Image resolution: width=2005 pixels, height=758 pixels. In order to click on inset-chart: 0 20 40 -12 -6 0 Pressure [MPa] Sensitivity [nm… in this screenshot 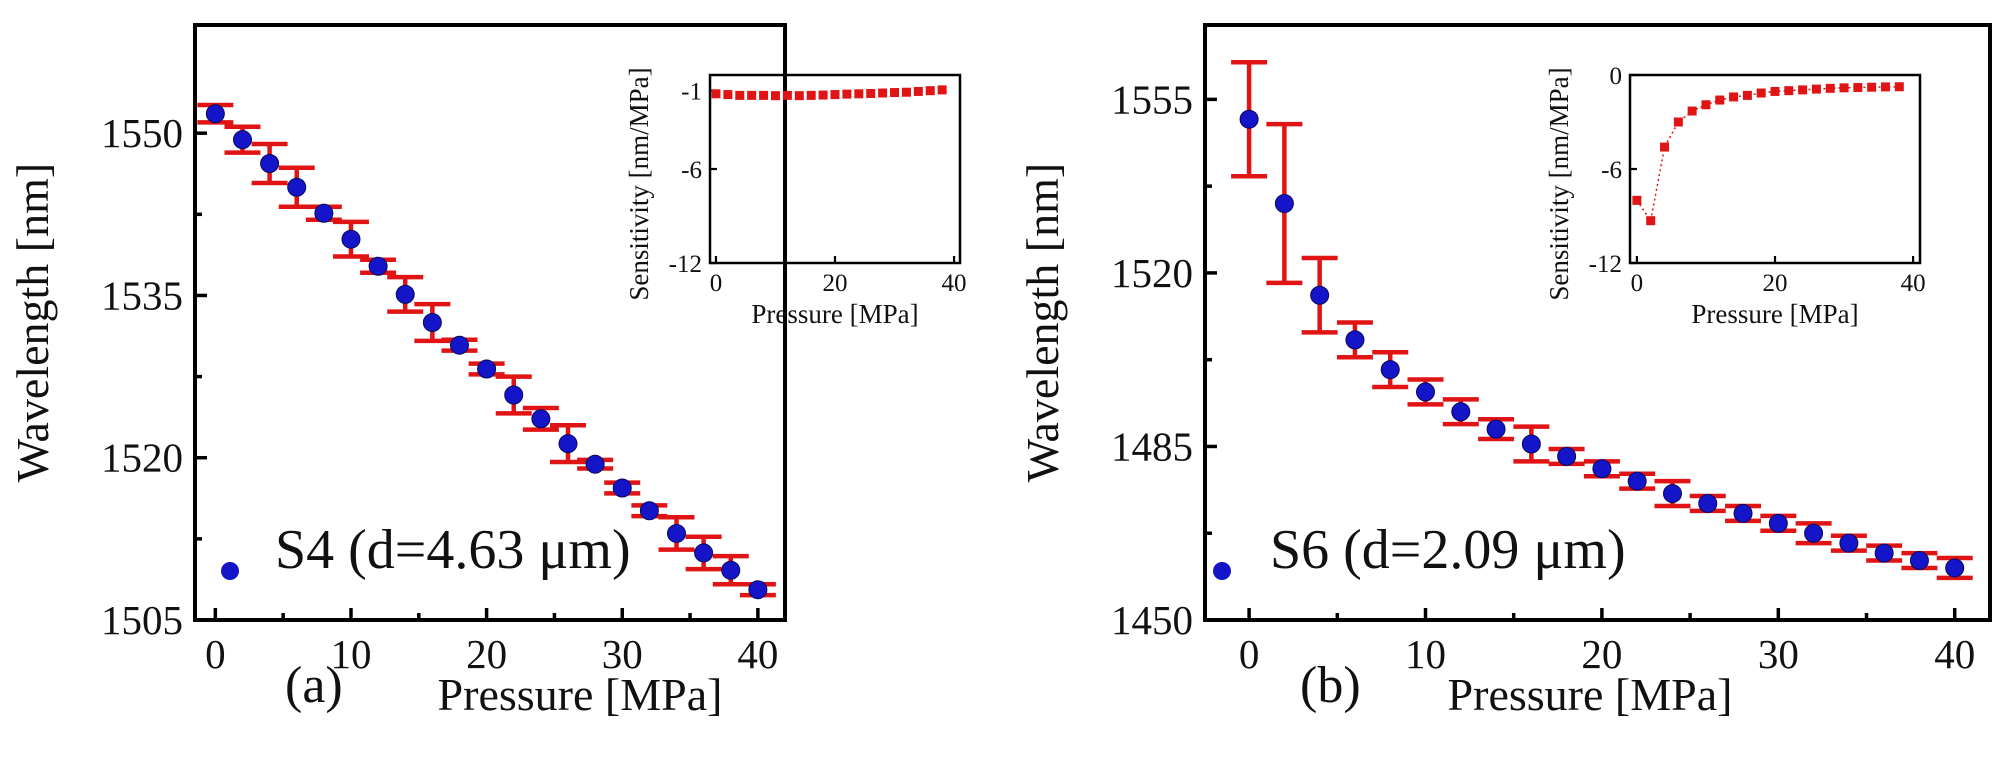, I will do `click(1735, 196)`.